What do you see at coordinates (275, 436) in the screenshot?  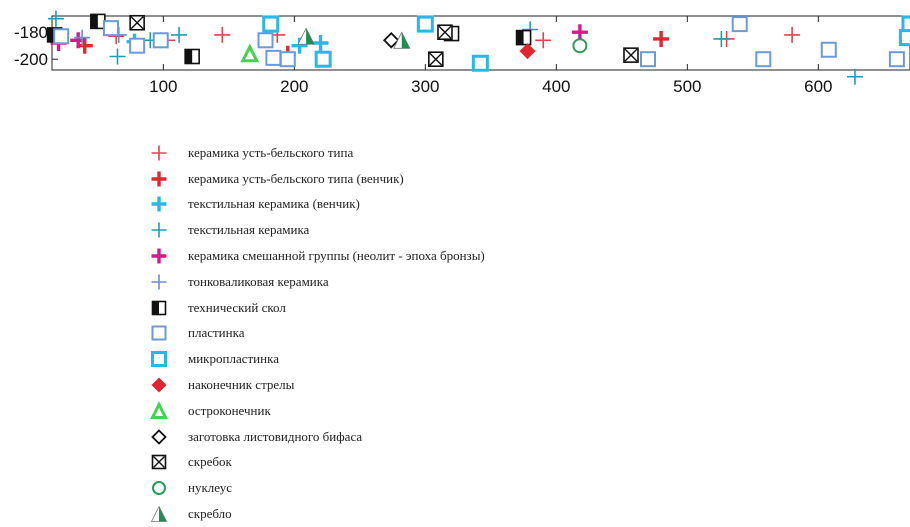 I see `legend-label: заготовка листовидного бифаса` at bounding box center [275, 436].